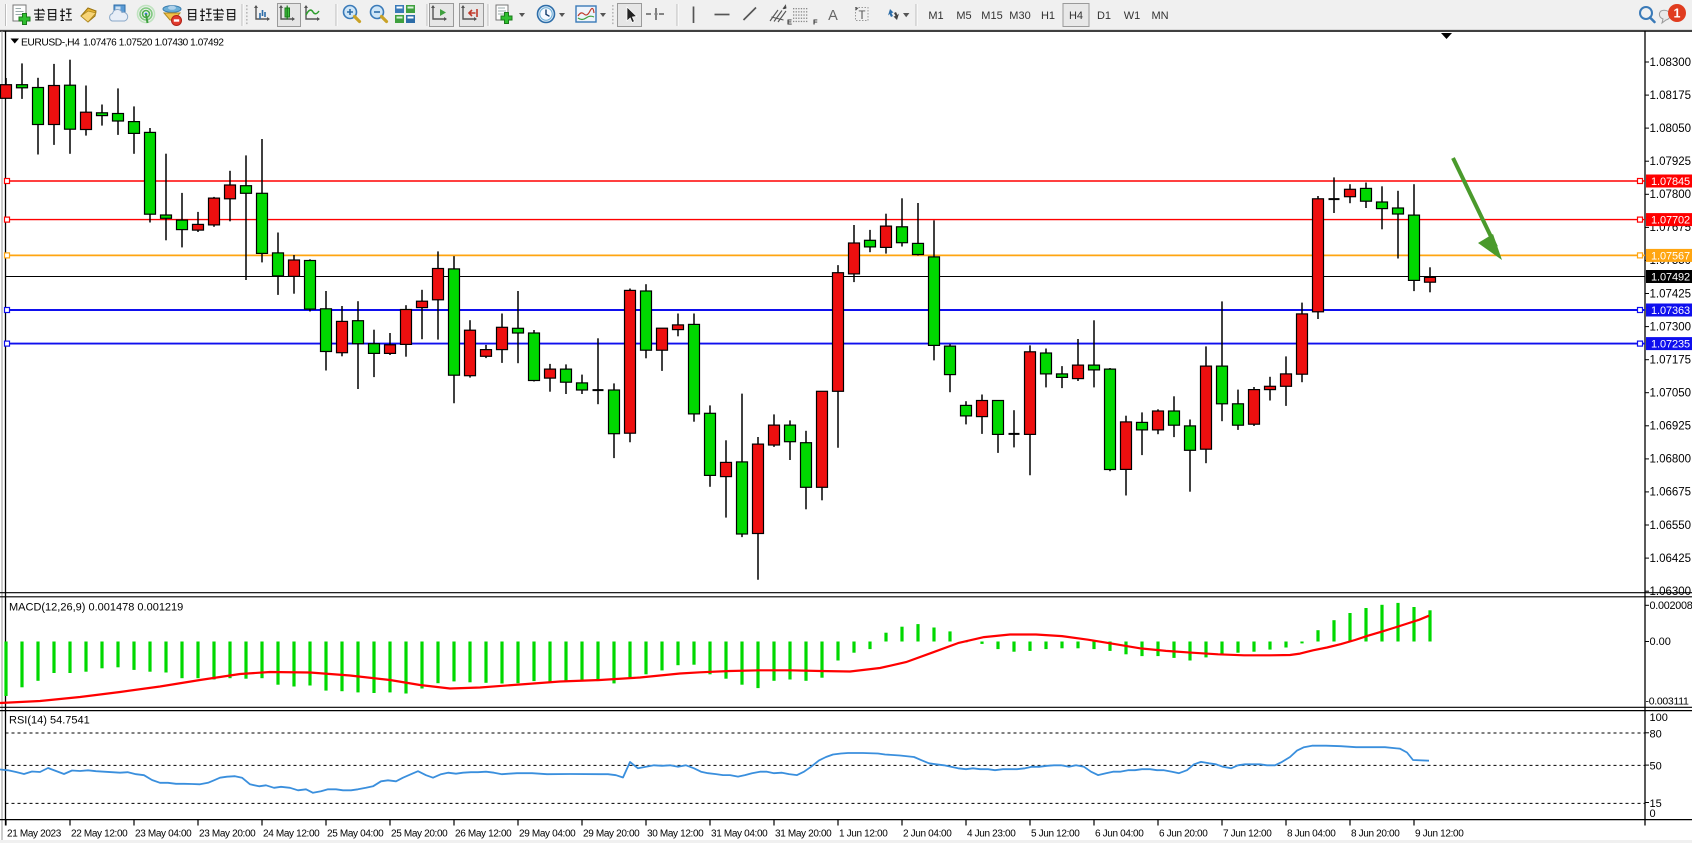 The height and width of the screenshot is (843, 1692). What do you see at coordinates (675, 834) in the screenshot?
I see `svg-text: 30 May 12:00` at bounding box center [675, 834].